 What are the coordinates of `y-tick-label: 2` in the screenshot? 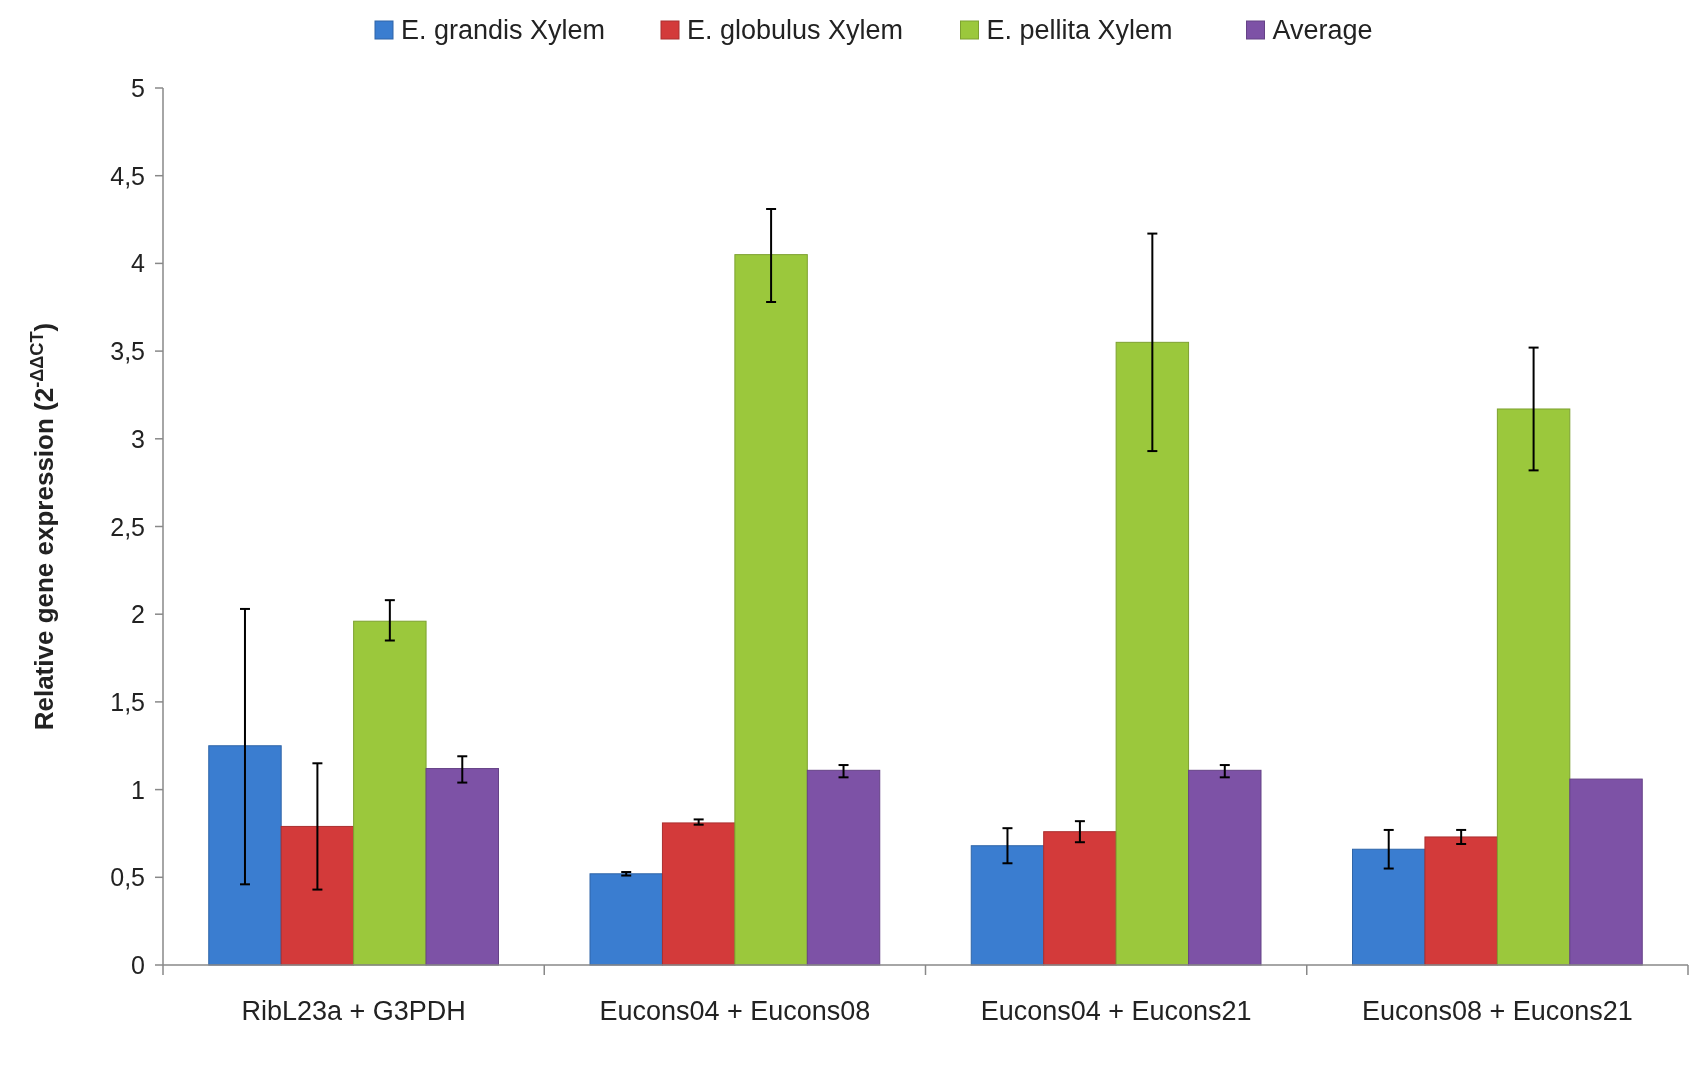 It's located at (138, 614).